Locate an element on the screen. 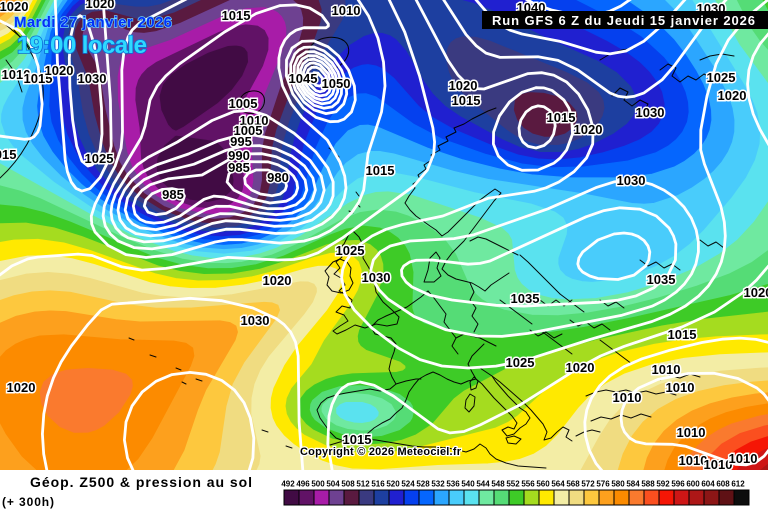 This screenshot has height=512, width=768. svg-text: 512 is located at coordinates (363, 484).